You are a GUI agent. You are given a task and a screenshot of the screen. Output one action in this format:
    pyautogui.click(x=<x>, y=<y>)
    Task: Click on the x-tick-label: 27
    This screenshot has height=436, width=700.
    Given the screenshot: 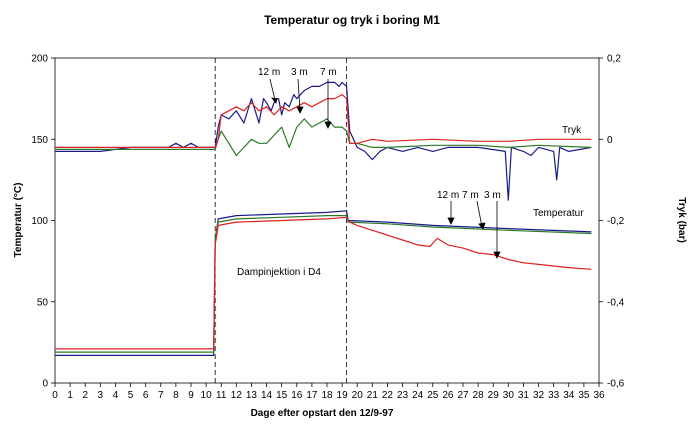 What is the action you would take?
    pyautogui.click(x=463, y=395)
    